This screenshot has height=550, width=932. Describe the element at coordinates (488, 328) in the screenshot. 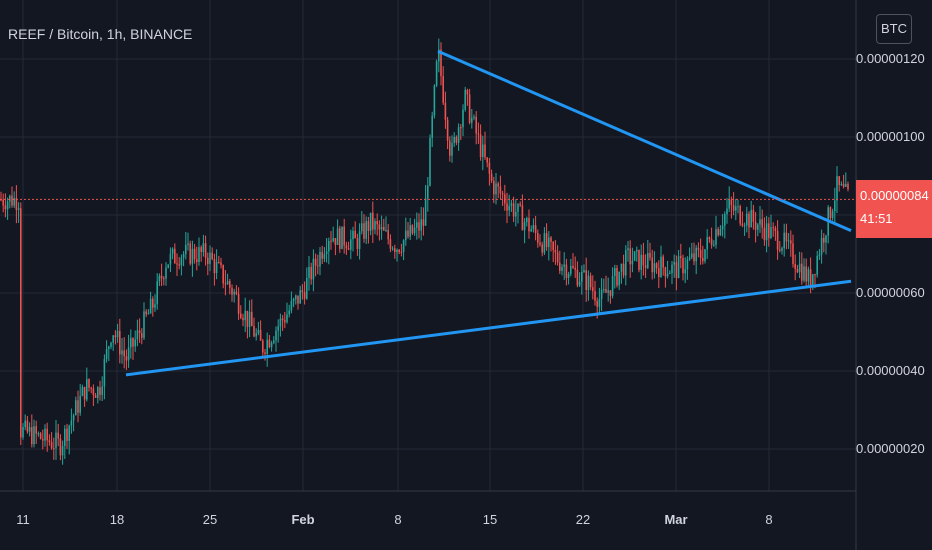

I see `trendline-ascending` at that location.